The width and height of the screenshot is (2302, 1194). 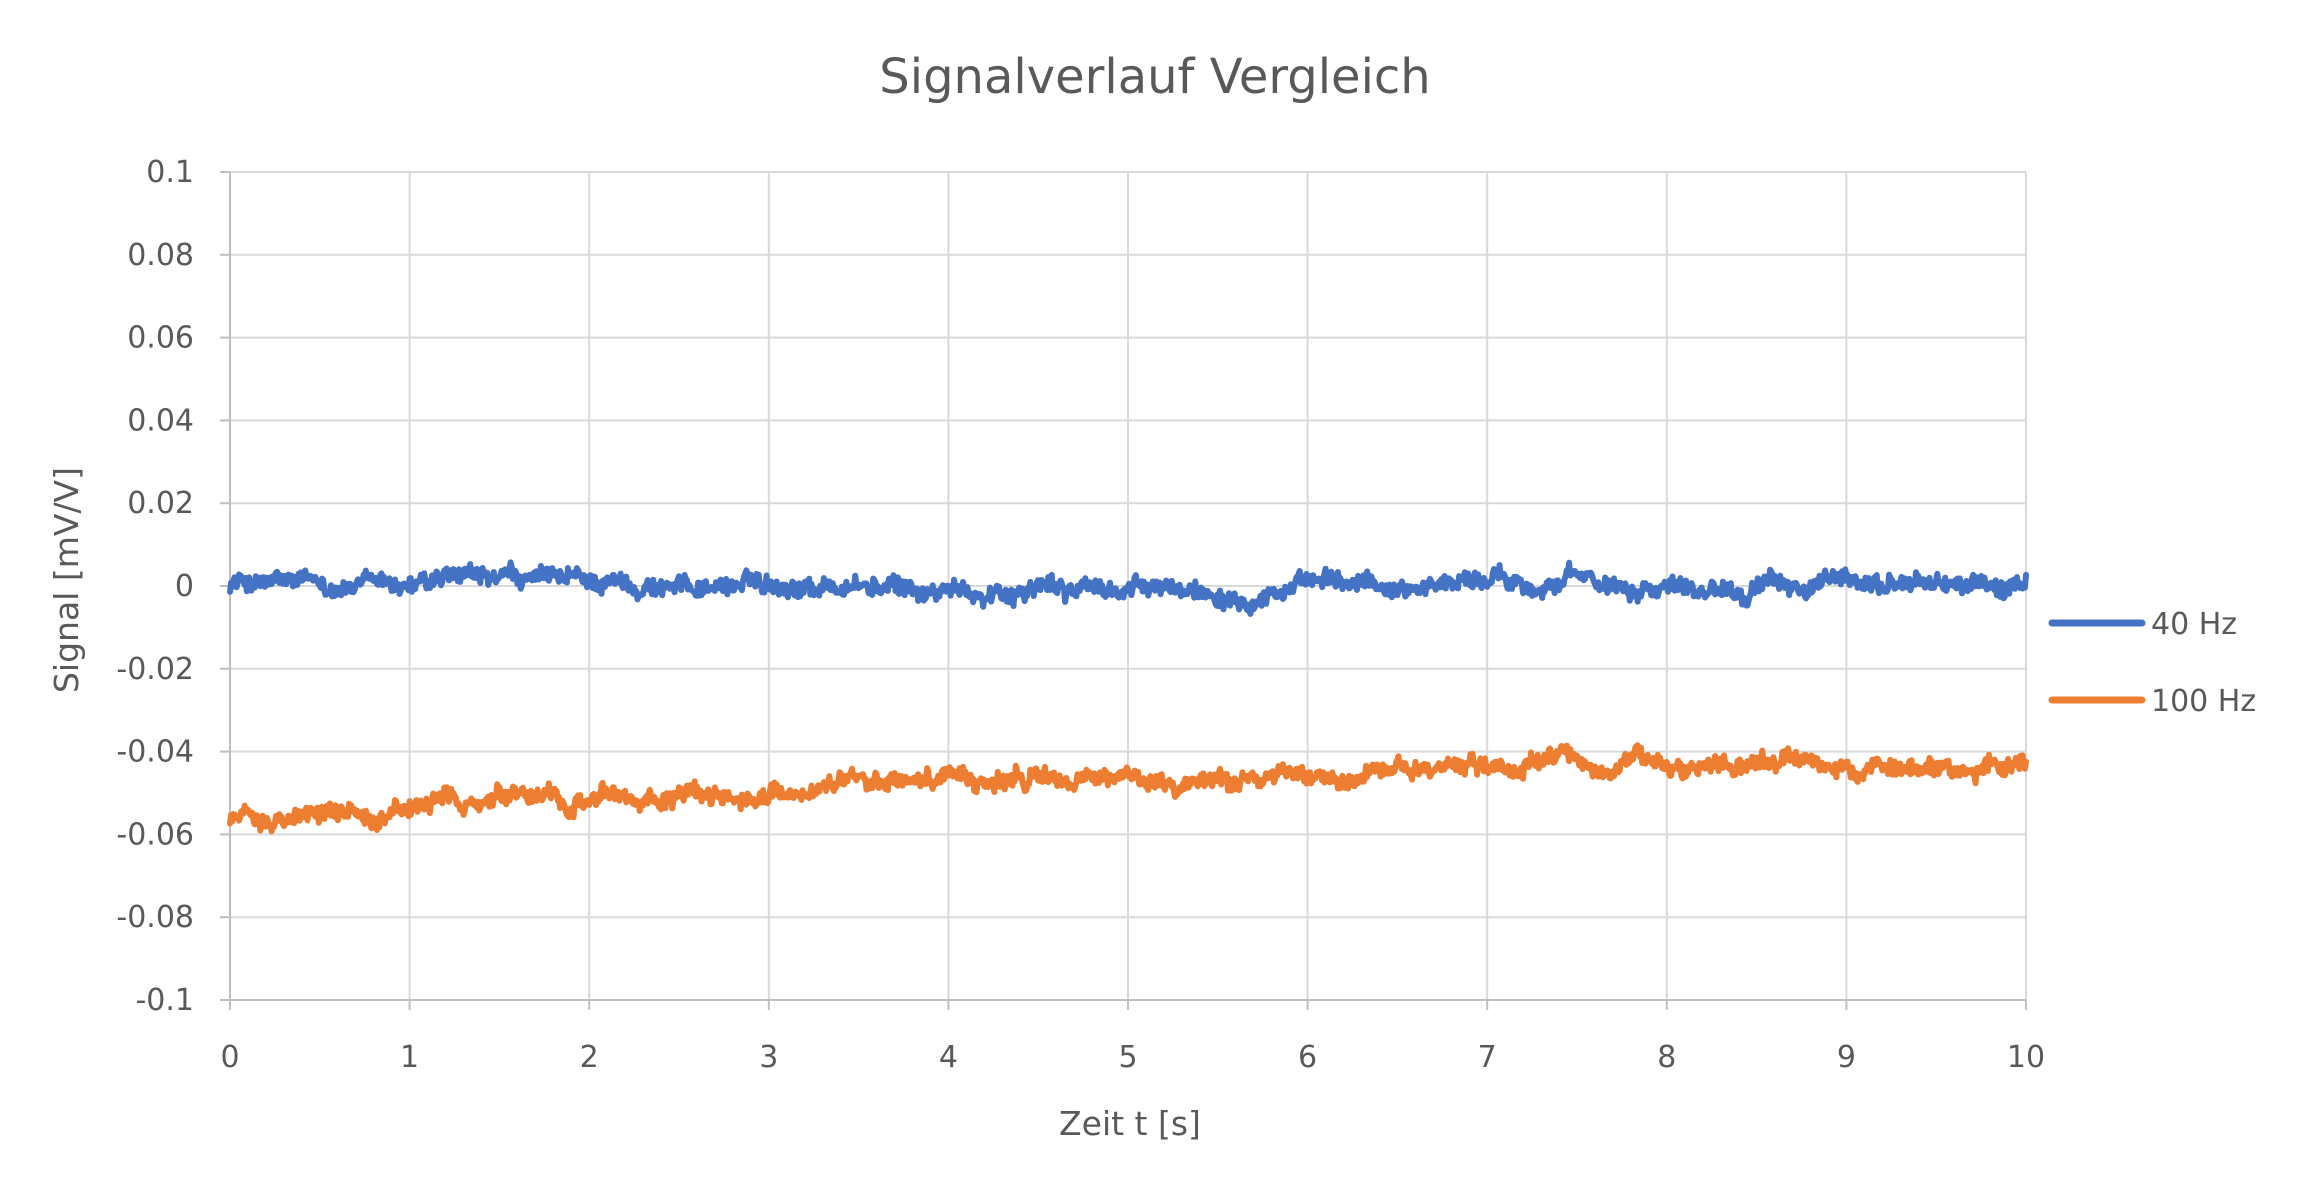 What do you see at coordinates (155, 834) in the screenshot?
I see `y-tick-label: -0.06` at bounding box center [155, 834].